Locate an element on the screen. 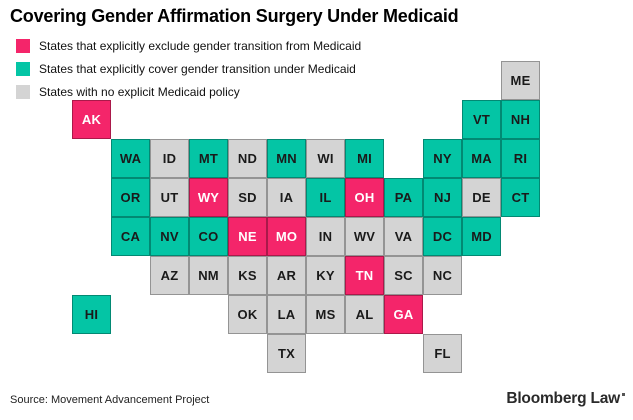 The width and height of the screenshot is (633, 420). legend-swatch-none-icon is located at coordinates (23, 91).